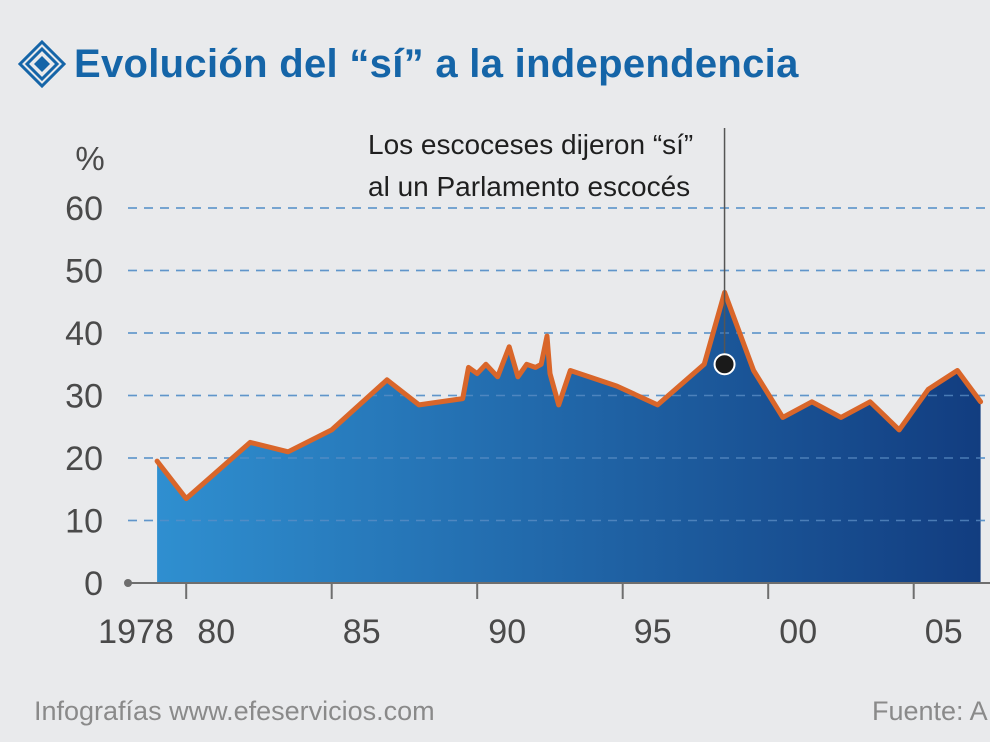 This screenshot has height=742, width=990. What do you see at coordinates (216, 632) in the screenshot?
I see `x-tick-label: 80` at bounding box center [216, 632].